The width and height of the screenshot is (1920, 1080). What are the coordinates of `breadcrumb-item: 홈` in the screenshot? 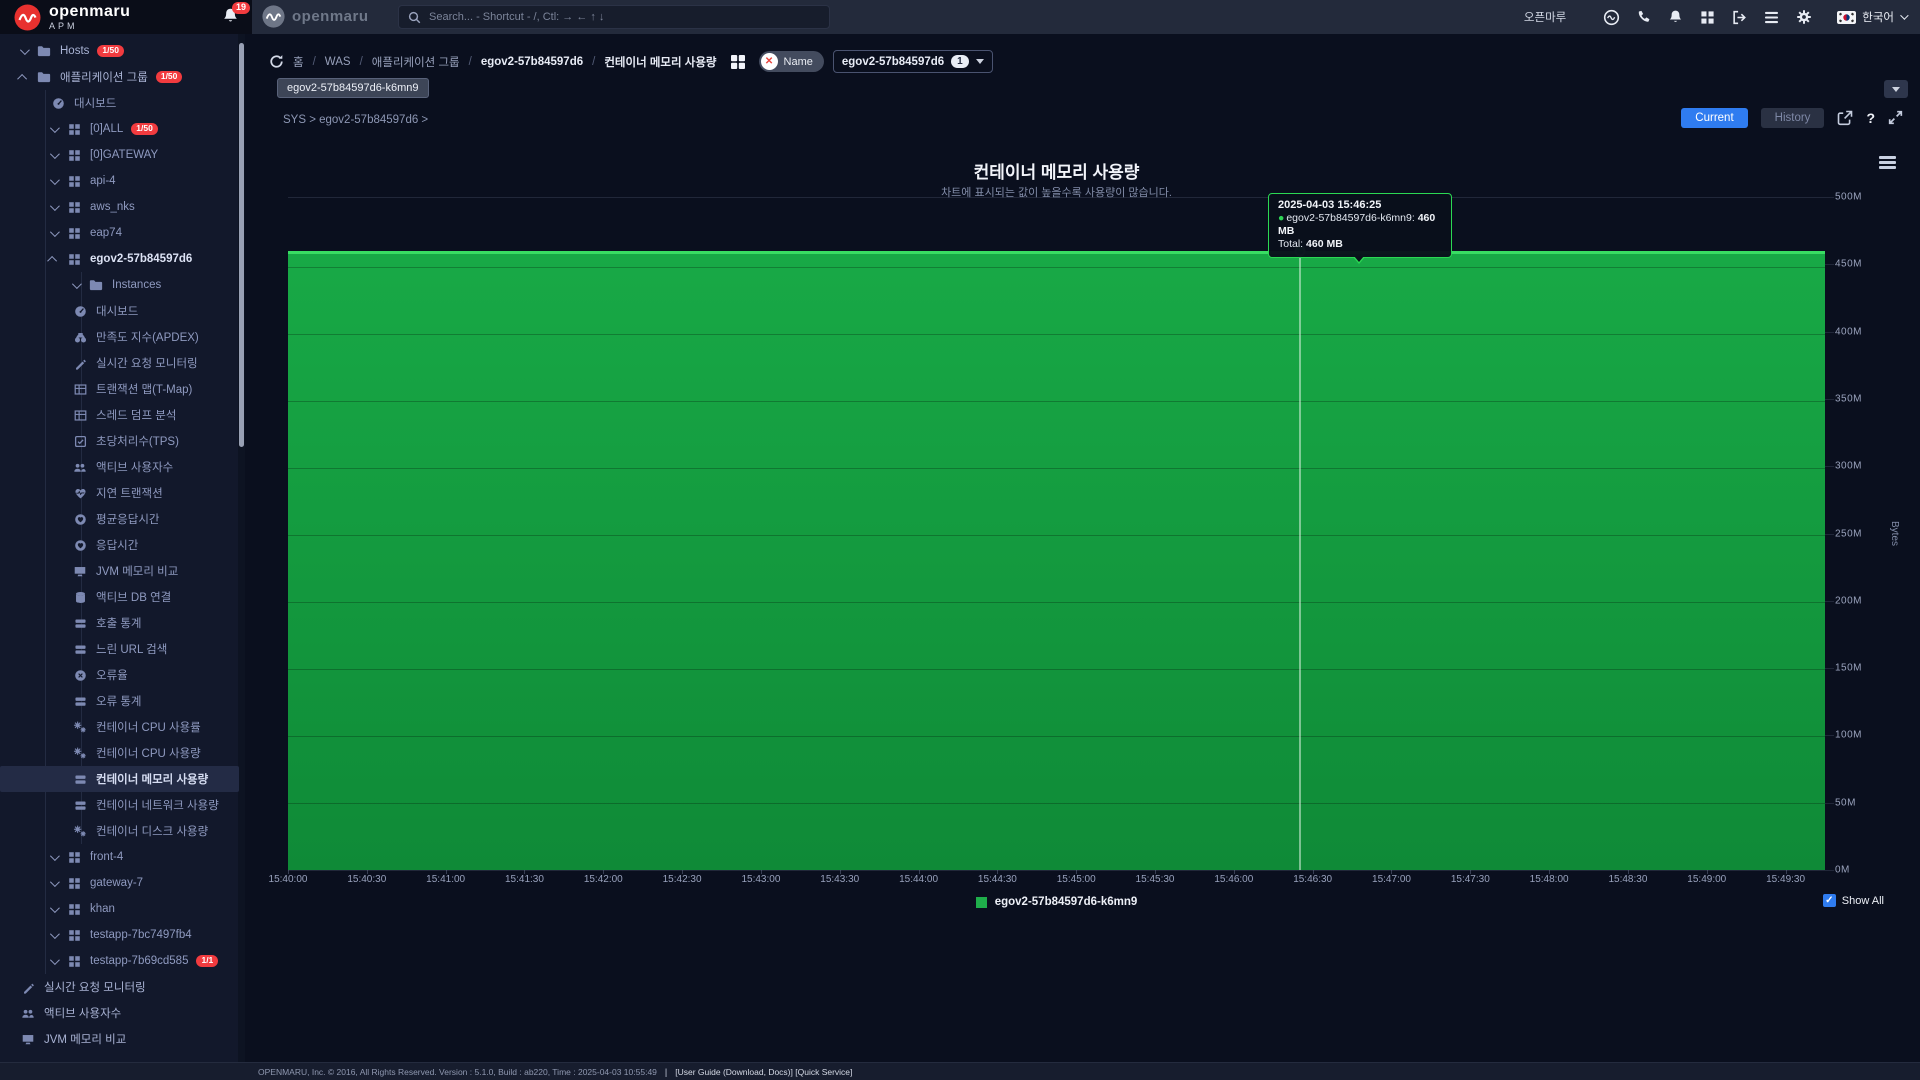 It's located at (298, 62).